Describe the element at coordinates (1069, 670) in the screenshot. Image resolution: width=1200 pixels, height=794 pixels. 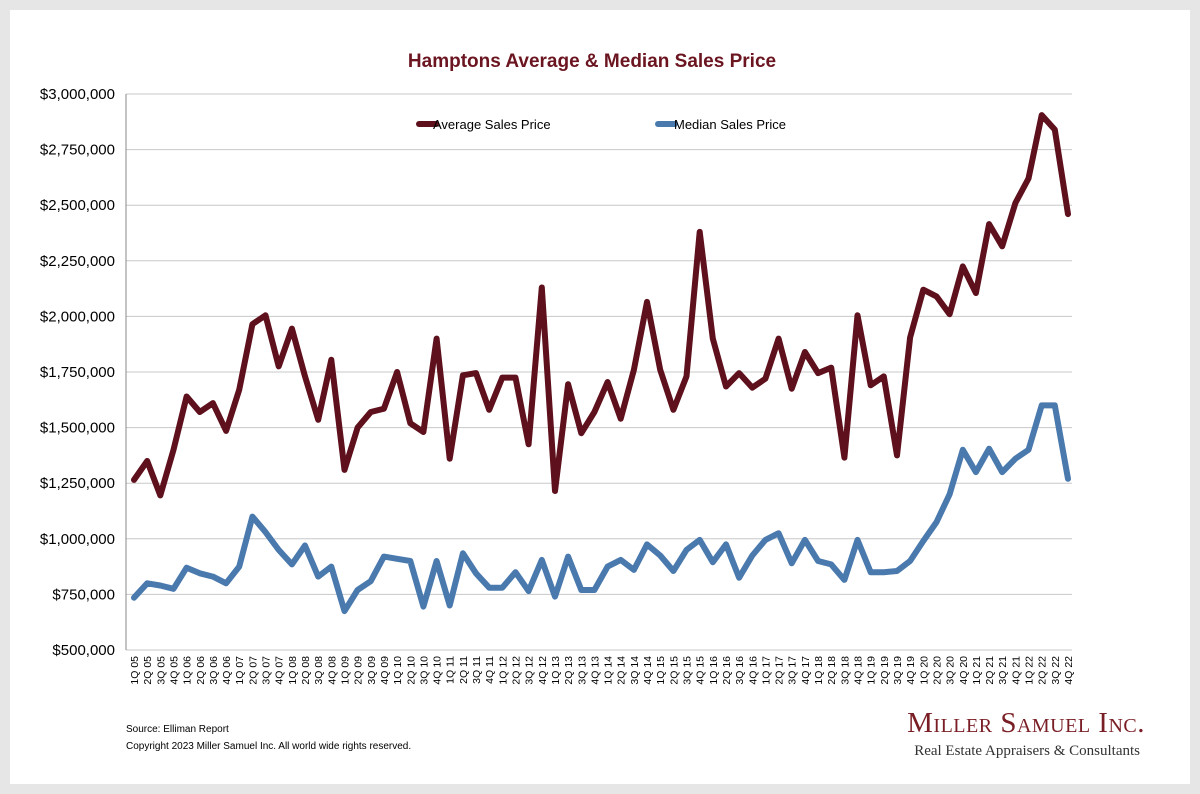
I see `x-tick-label: 4Q 22` at that location.